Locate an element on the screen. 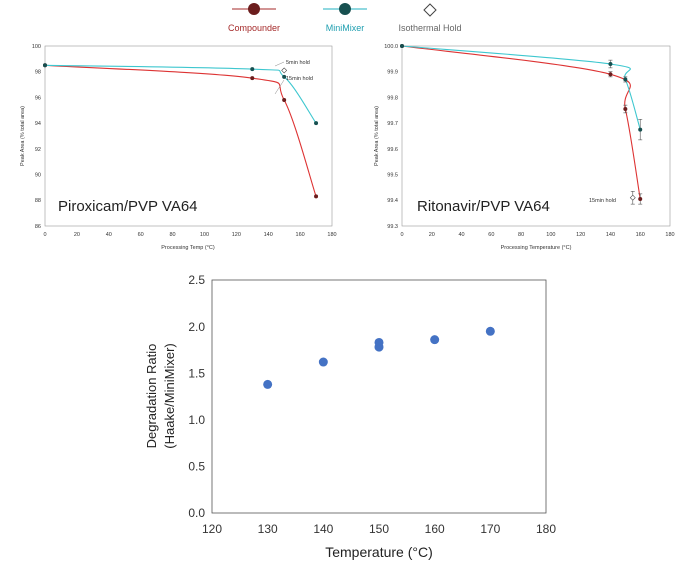  y-tick-labels: 0.0 0.5 1.0 1.5 2.0 2.5 is located at coordinates (196, 396).